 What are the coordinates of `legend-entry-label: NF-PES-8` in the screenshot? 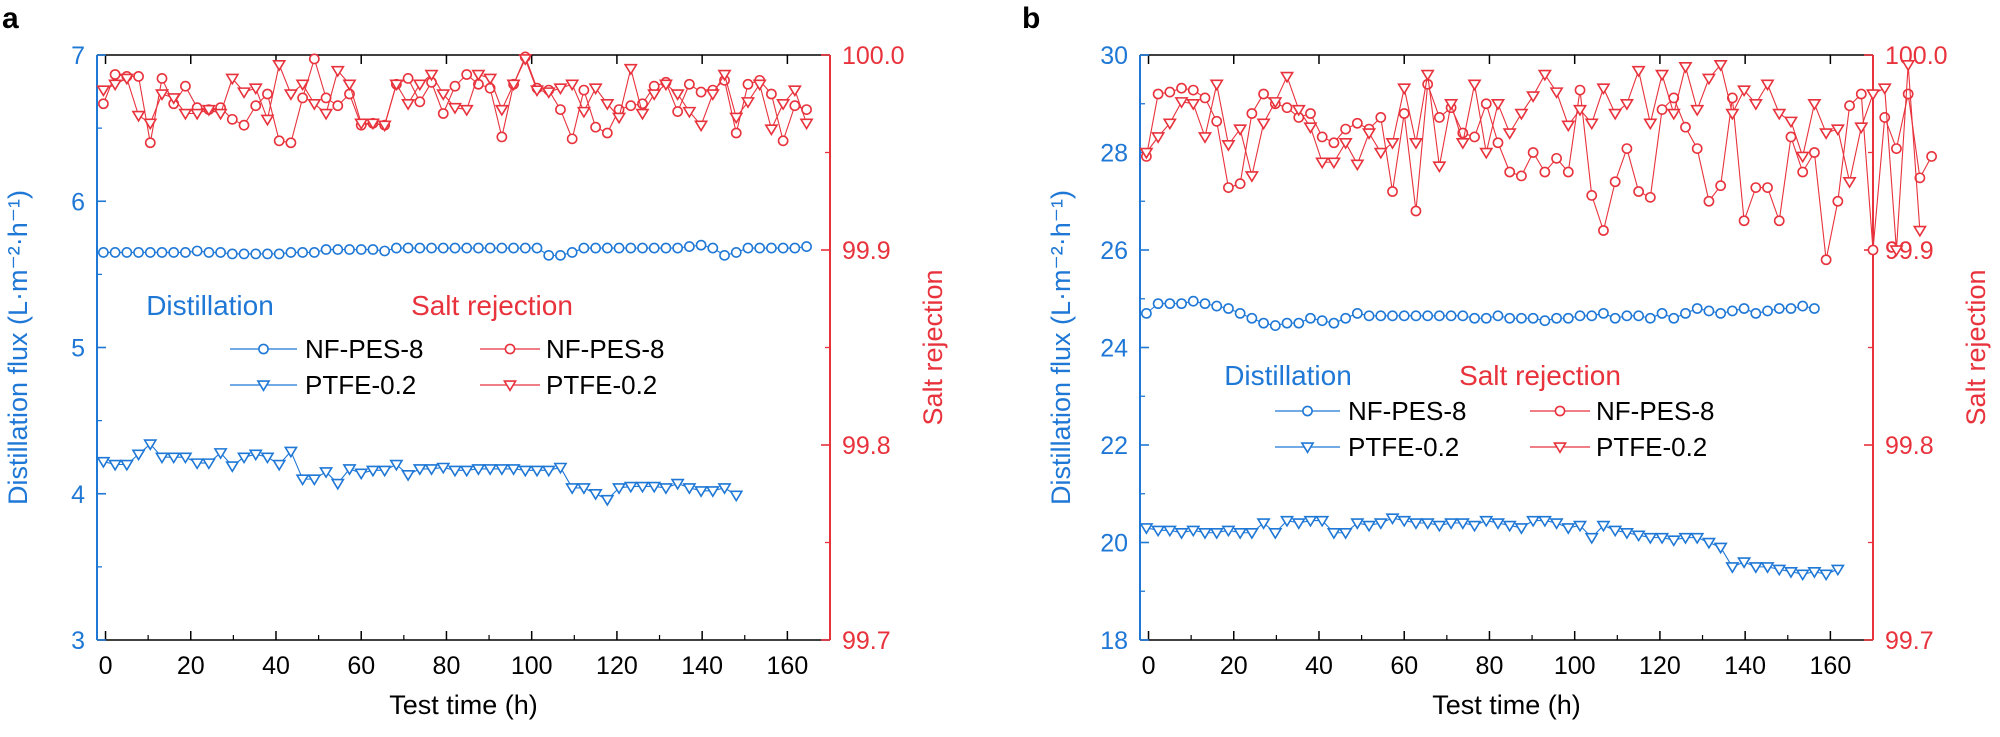 It's located at (364, 349).